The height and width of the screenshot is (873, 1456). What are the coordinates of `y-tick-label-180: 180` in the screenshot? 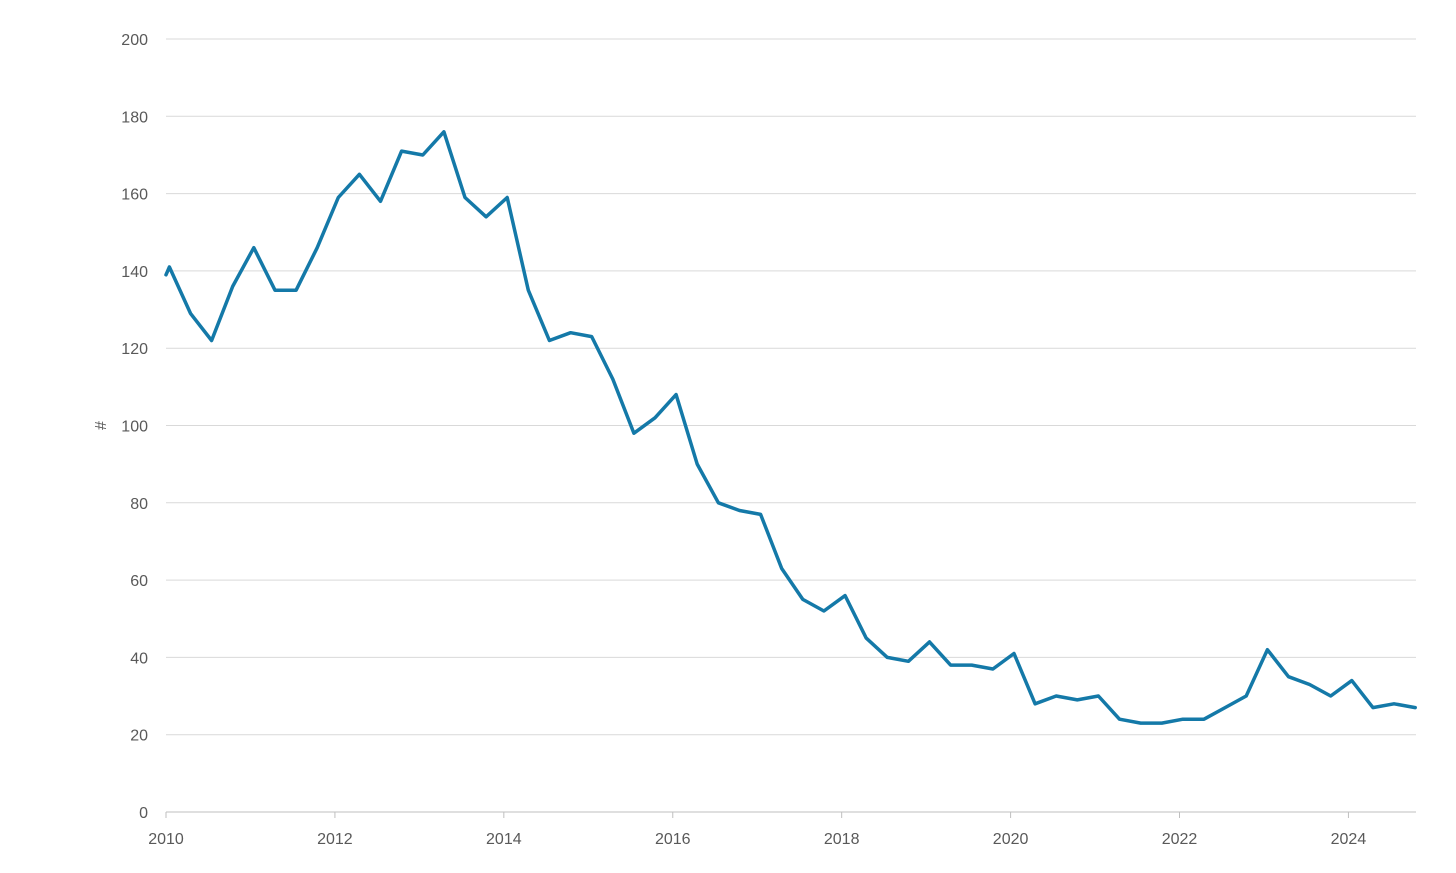 It's located at (134, 117).